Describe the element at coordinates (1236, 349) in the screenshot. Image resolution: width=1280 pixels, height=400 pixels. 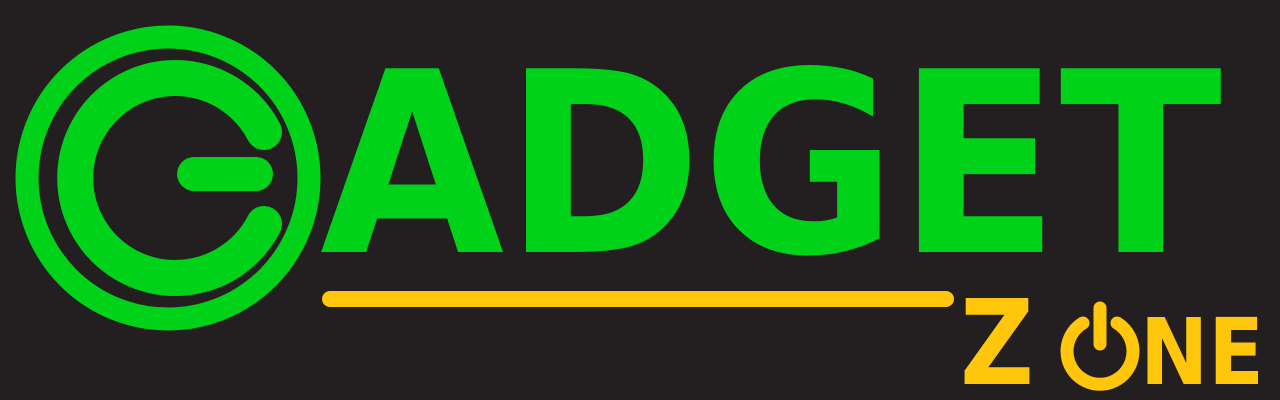
I see `sub-wordmark-letter-e: E` at that location.